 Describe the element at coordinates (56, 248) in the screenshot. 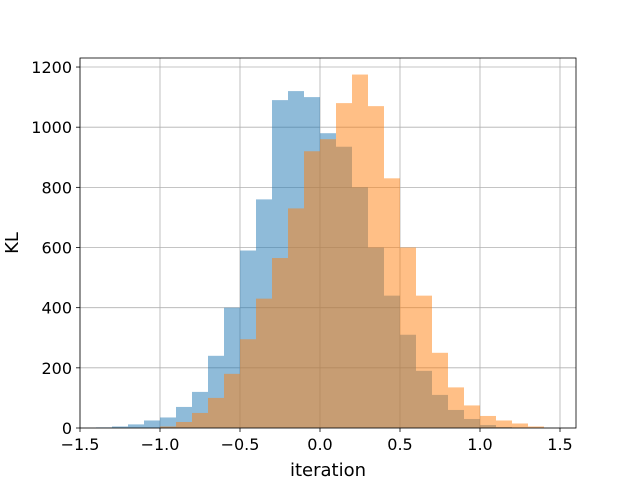

I see `y-tick-label: 600` at that location.